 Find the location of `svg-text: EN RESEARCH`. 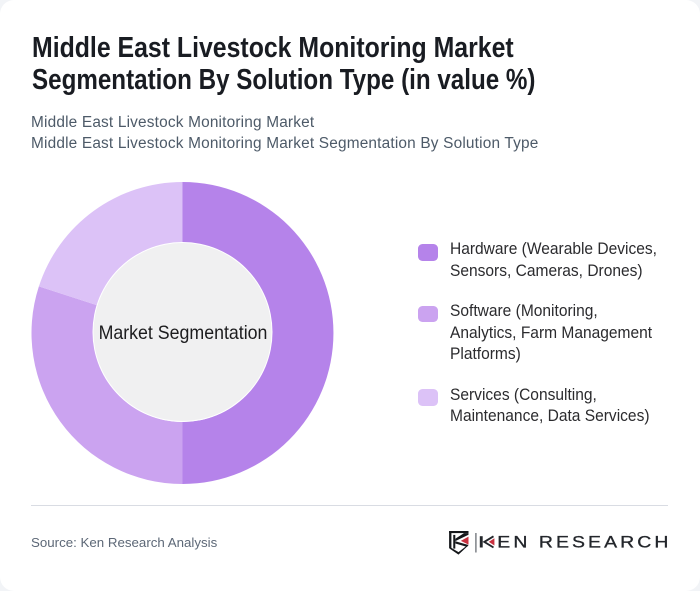

svg-text: EN RESEARCH is located at coordinates (582, 542).